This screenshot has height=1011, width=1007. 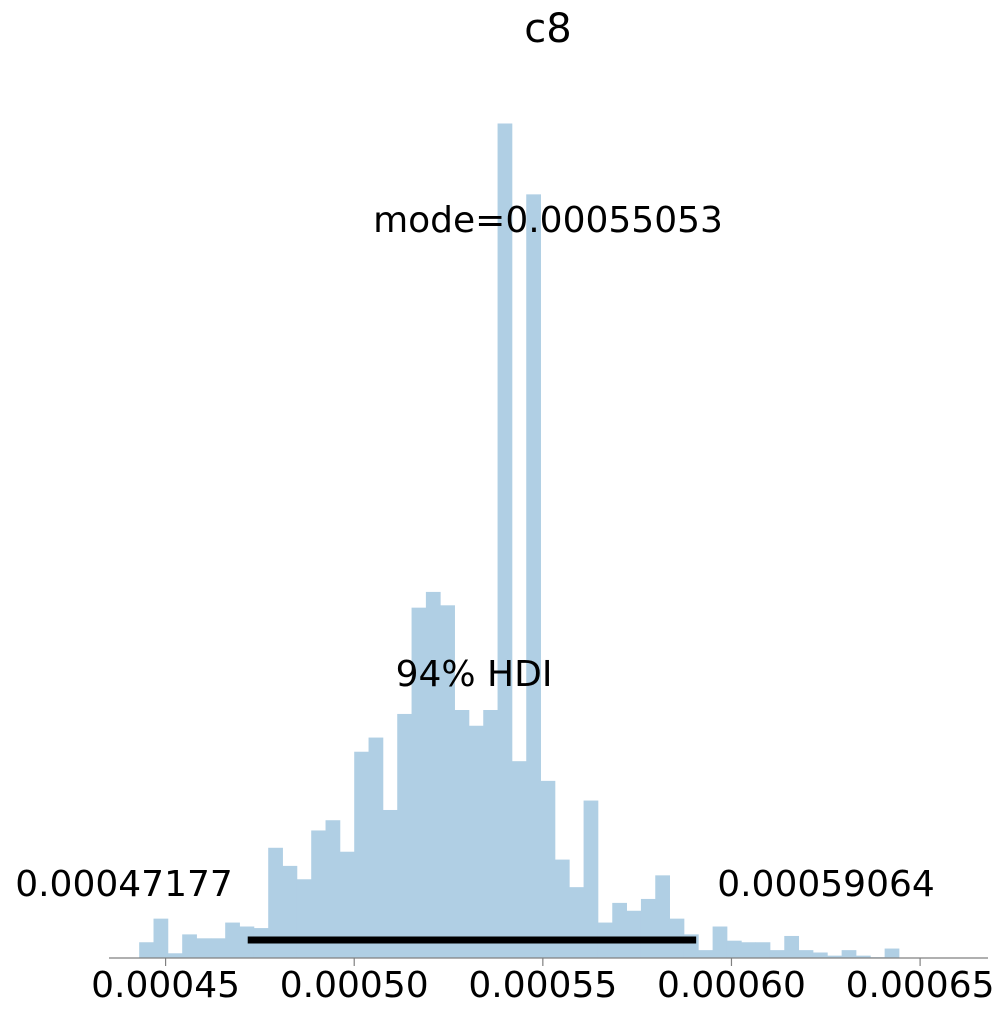 I want to click on hdi-high-label: 0.00059064, so click(x=826, y=884).